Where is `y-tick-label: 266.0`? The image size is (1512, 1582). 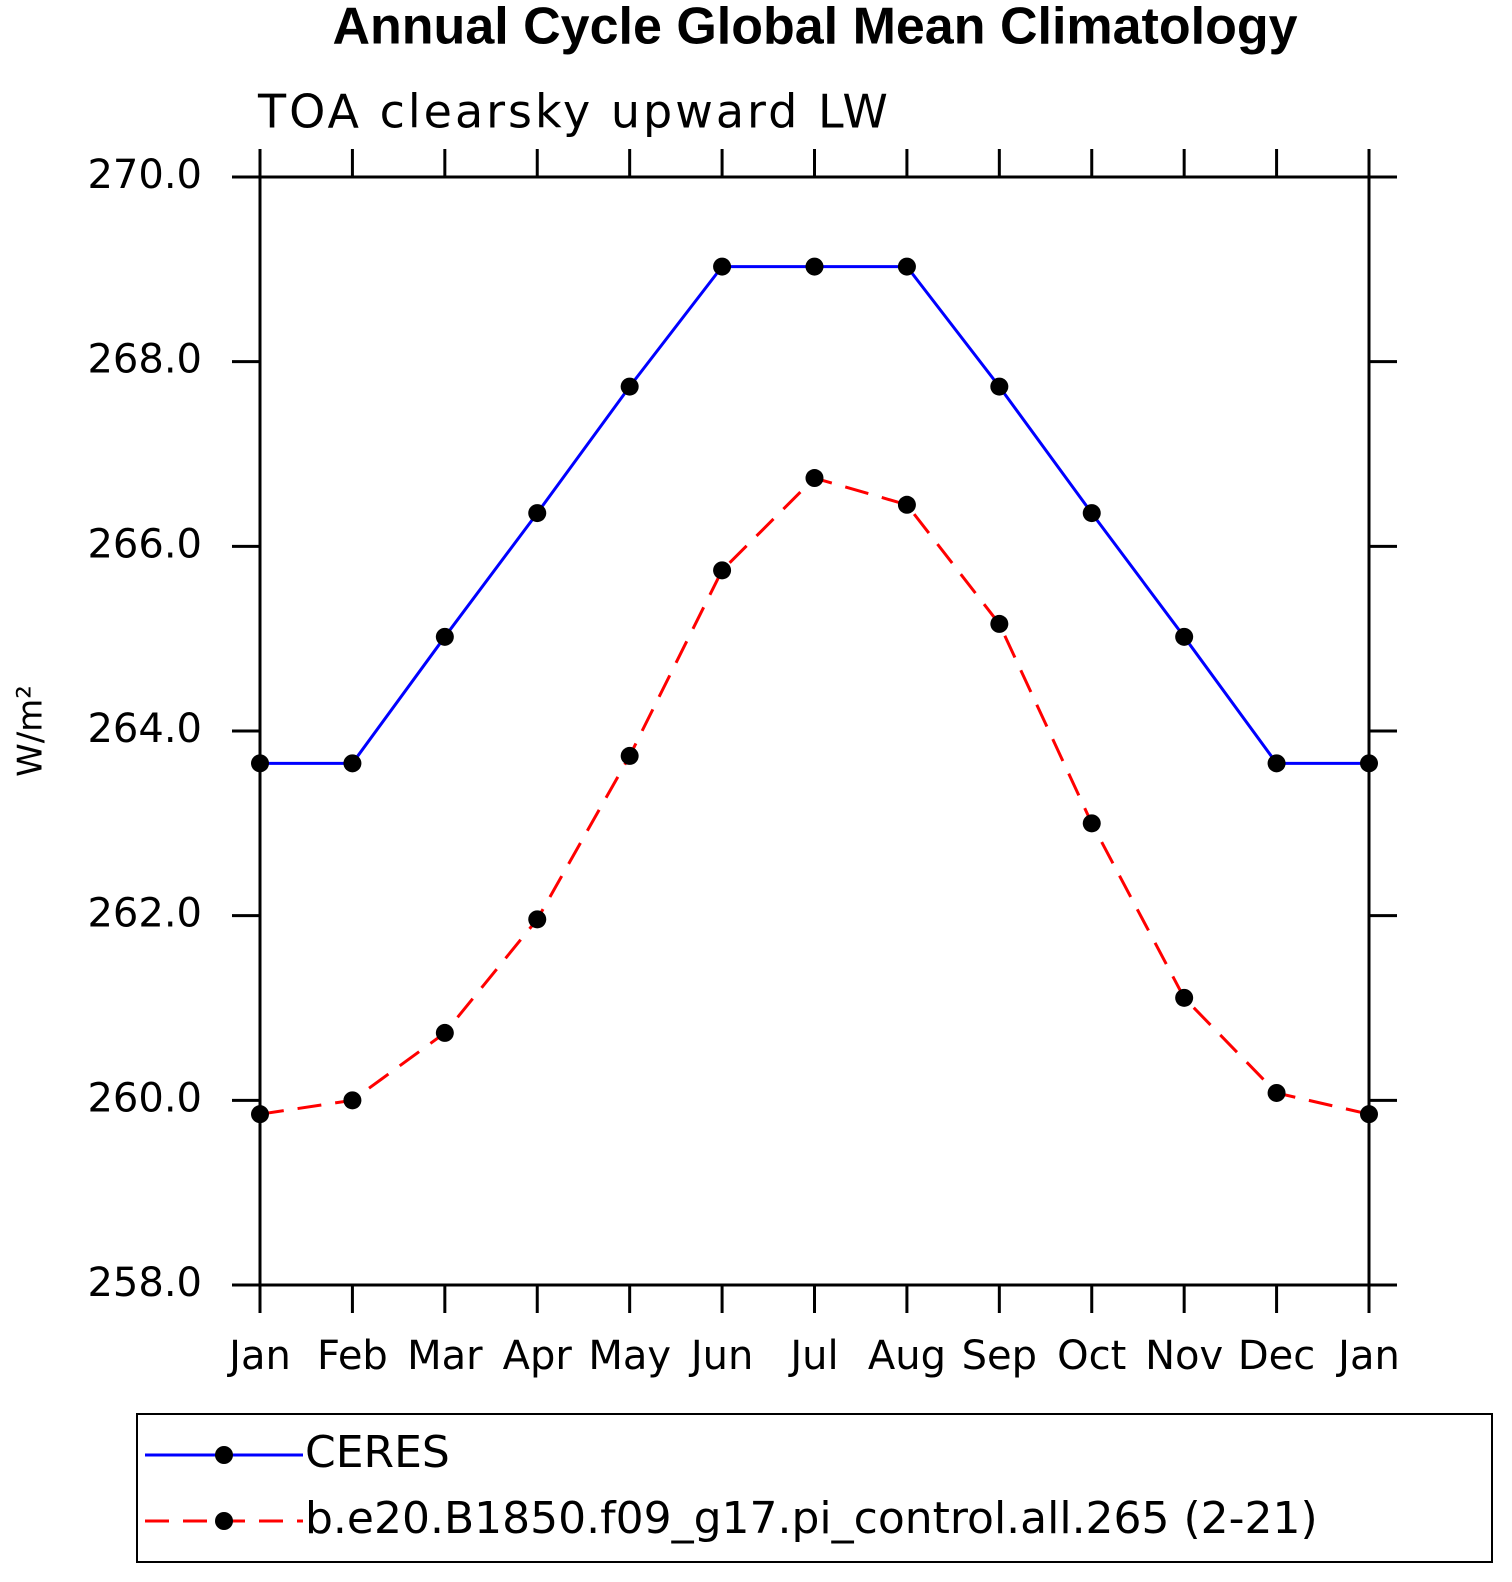 y-tick-label: 266.0 is located at coordinates (144, 544).